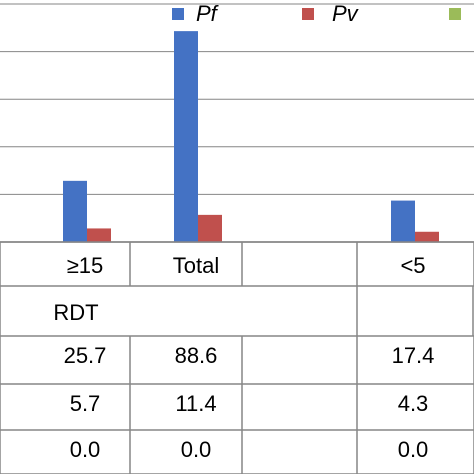  I want to click on legend-swatch-third, so click(455, 14).